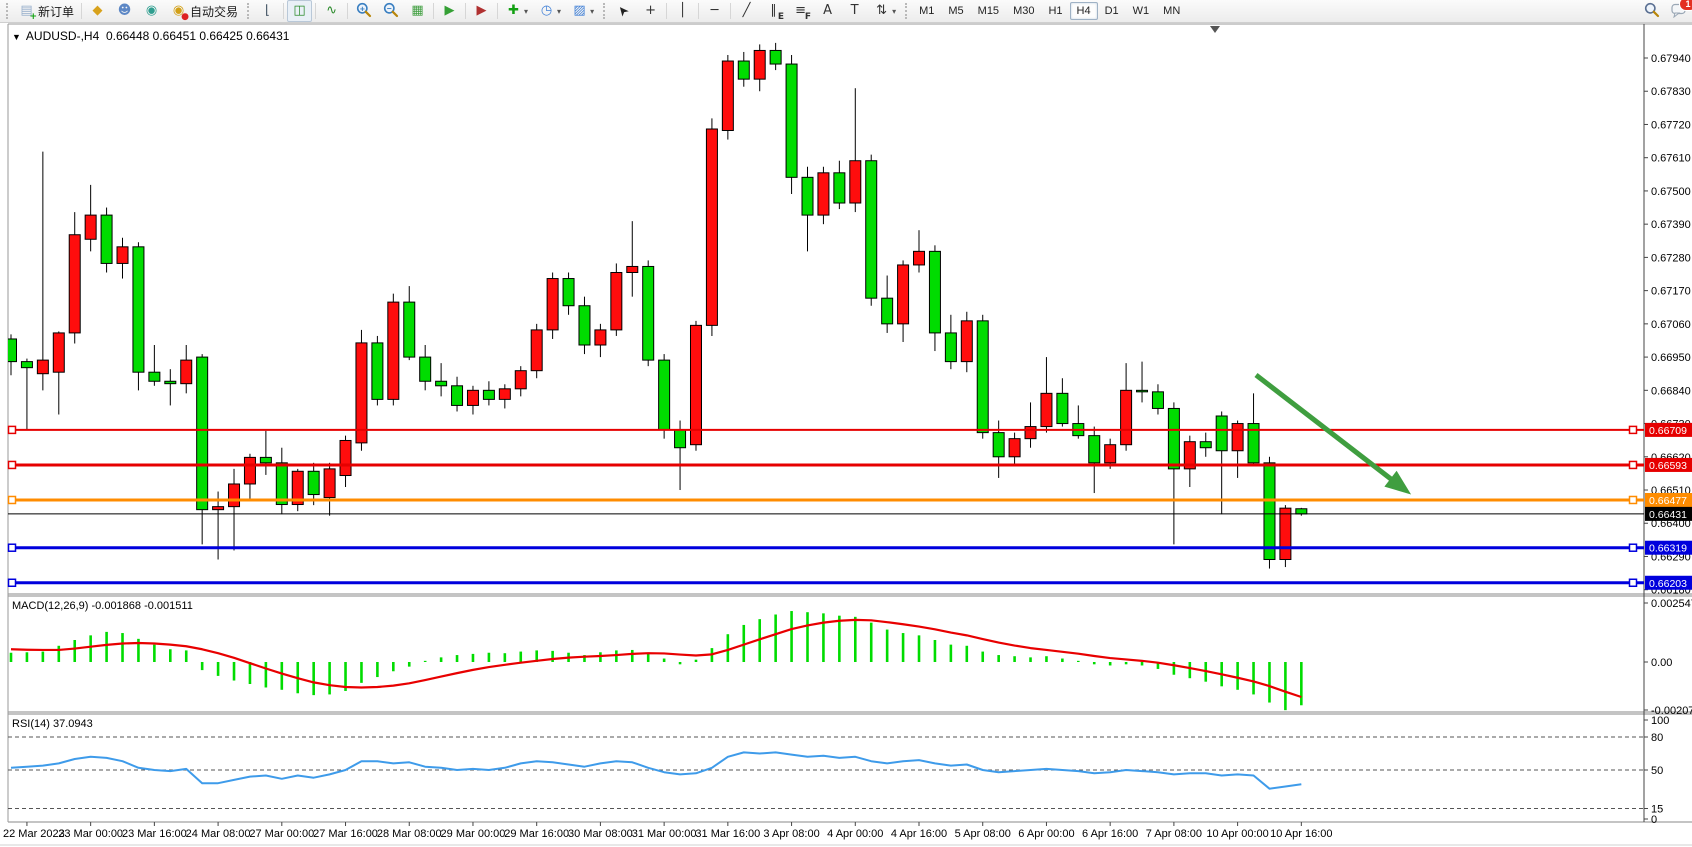 This screenshot has width=1692, height=847. I want to click on symbol-dropdown-icon: ▼, so click(16, 37).